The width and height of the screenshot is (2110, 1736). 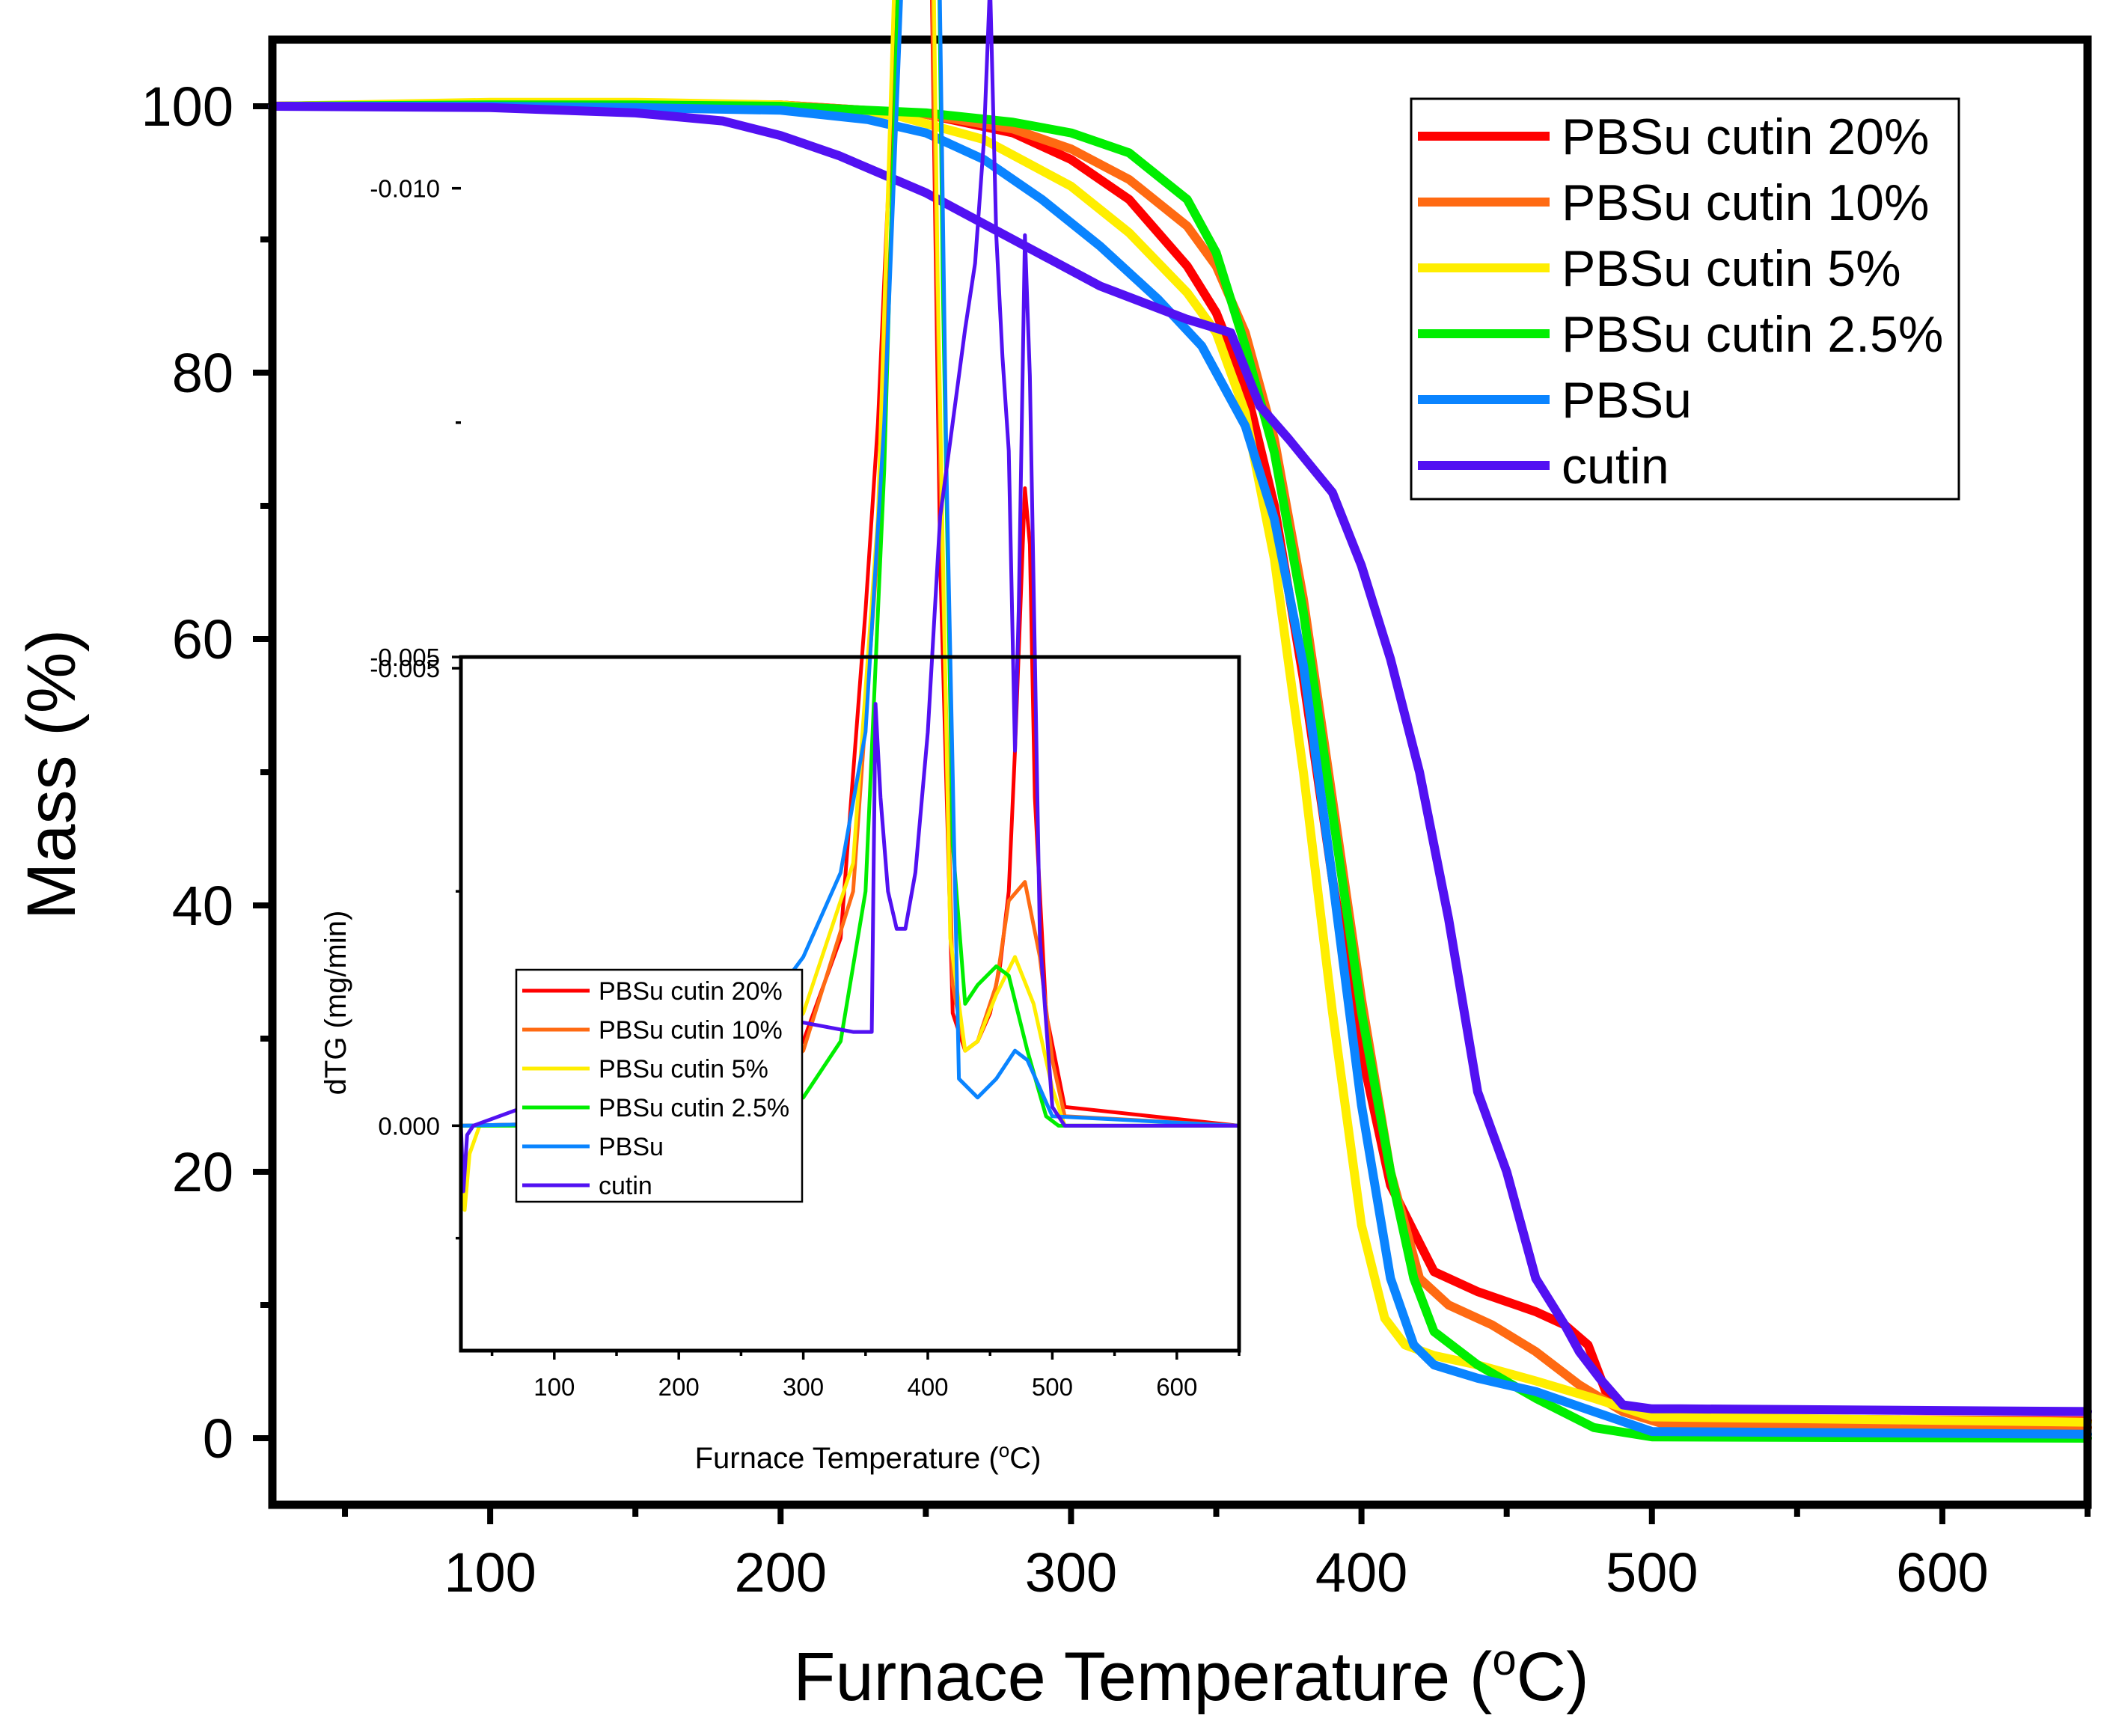 I want to click on inset-legend-label-pbsu-cutin-20: PBSu cutin 20%, so click(x=691, y=992).